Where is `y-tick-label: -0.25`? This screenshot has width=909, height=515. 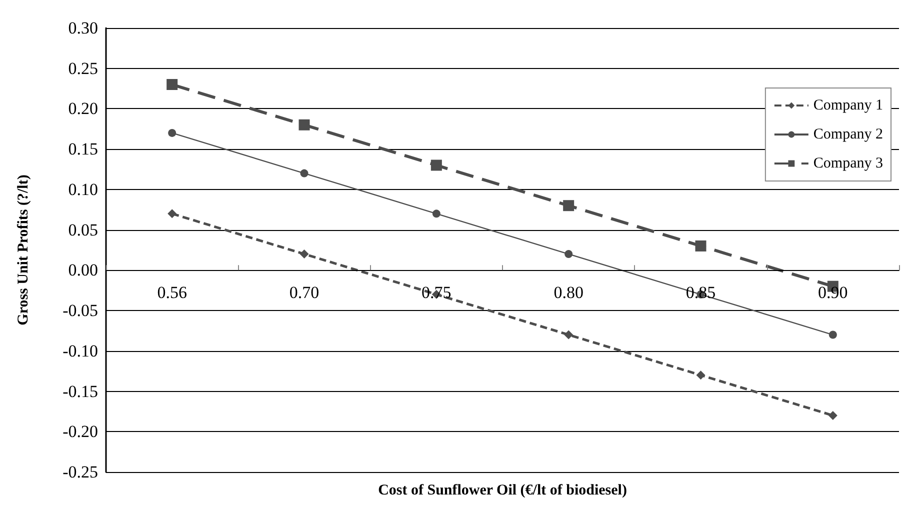
y-tick-label: -0.25 is located at coordinates (80, 472).